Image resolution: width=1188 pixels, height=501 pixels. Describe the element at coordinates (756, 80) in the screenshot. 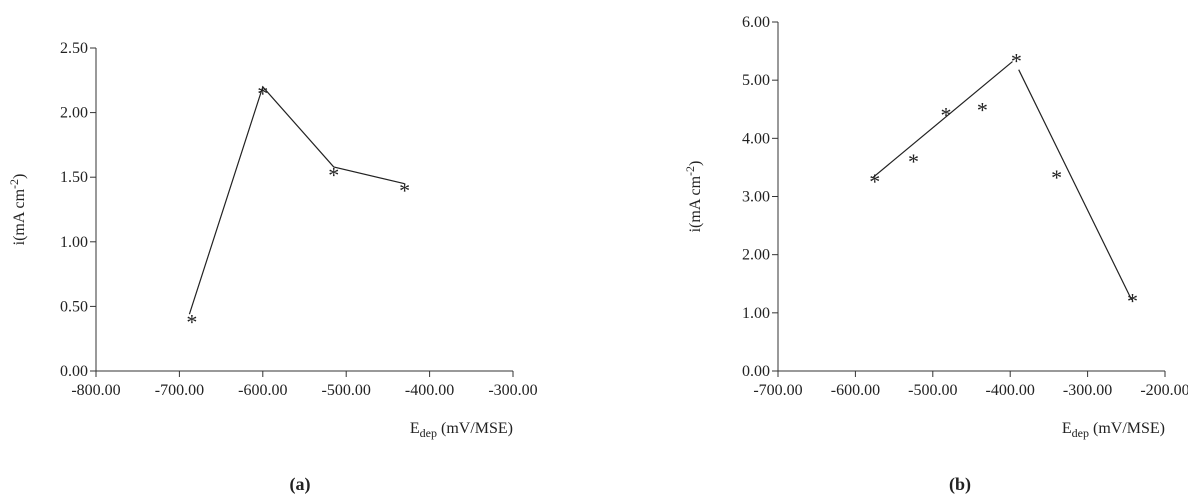

I see `y-tick-label: 5.00` at that location.